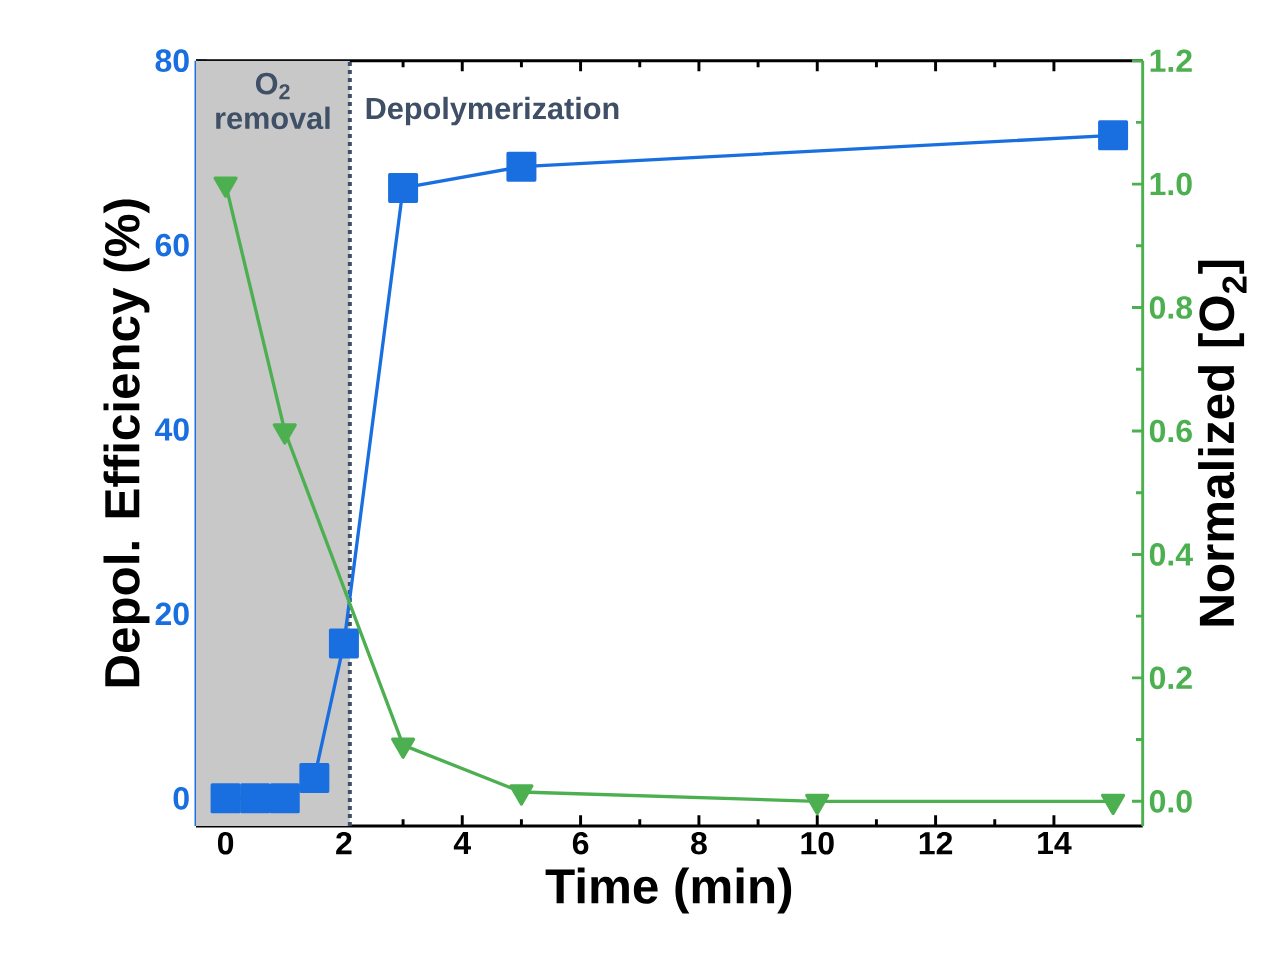 The image size is (1285, 970). I want to click on y2-tick-label: 1.2, so click(1171, 60).